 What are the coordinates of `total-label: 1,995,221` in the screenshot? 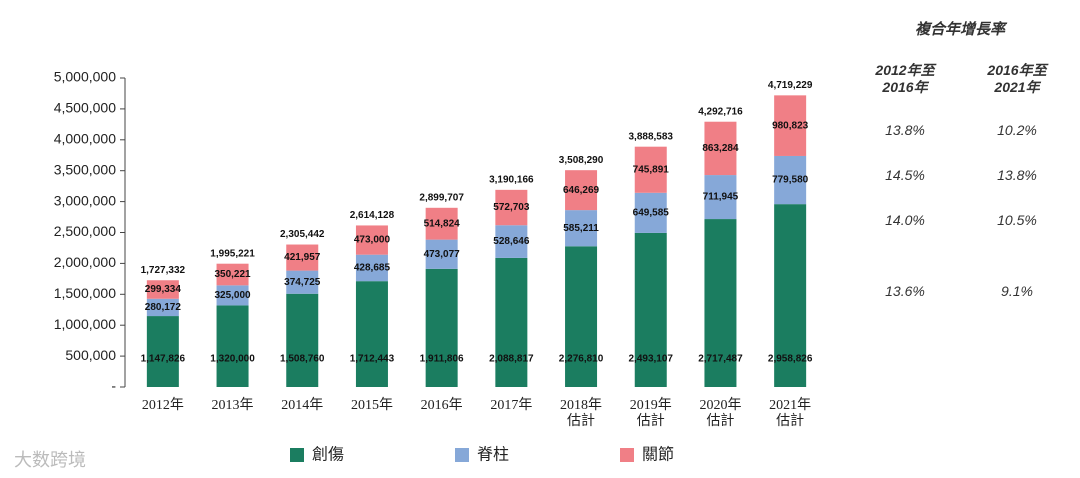 It's located at (232, 253).